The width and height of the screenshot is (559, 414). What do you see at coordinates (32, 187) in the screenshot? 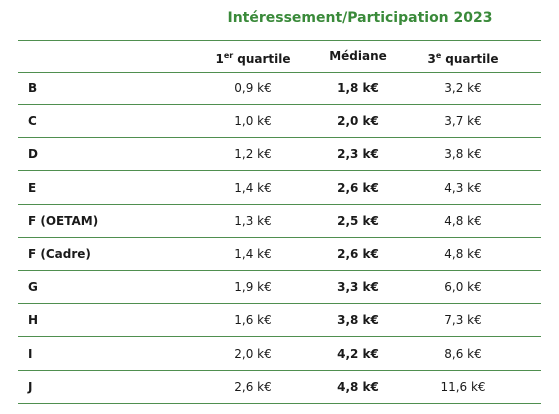
I see `row-label: E` at bounding box center [32, 187].